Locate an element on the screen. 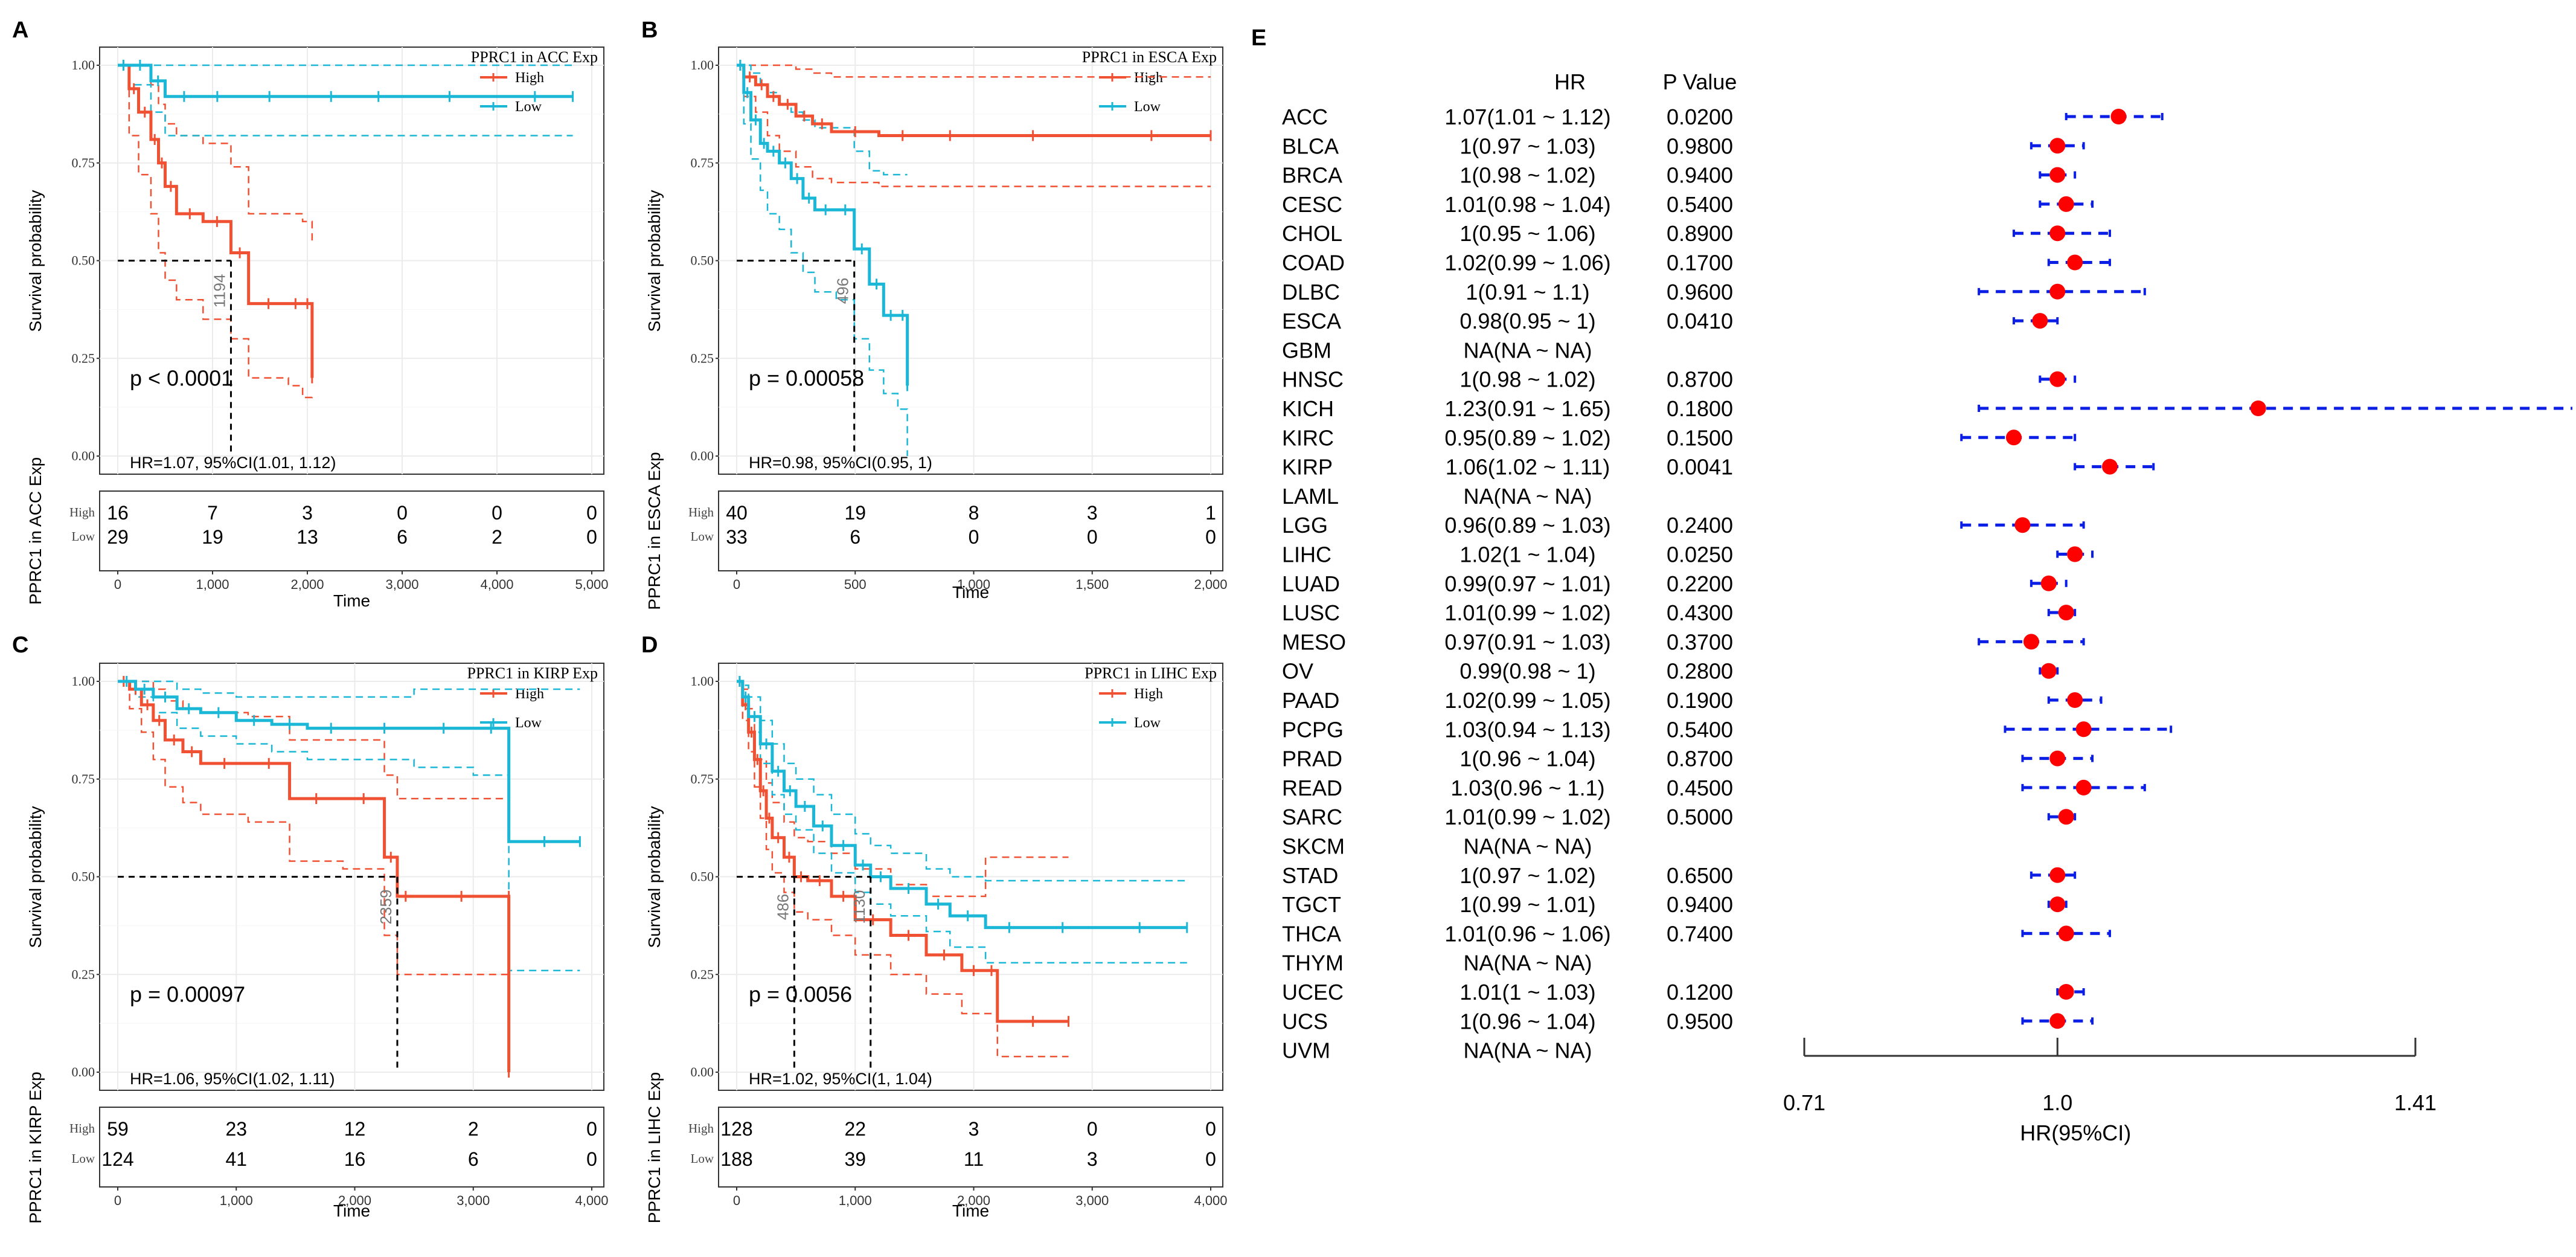 This screenshot has height=1257, width=2576. row-p-value: 0.9800 is located at coordinates (1700, 146).